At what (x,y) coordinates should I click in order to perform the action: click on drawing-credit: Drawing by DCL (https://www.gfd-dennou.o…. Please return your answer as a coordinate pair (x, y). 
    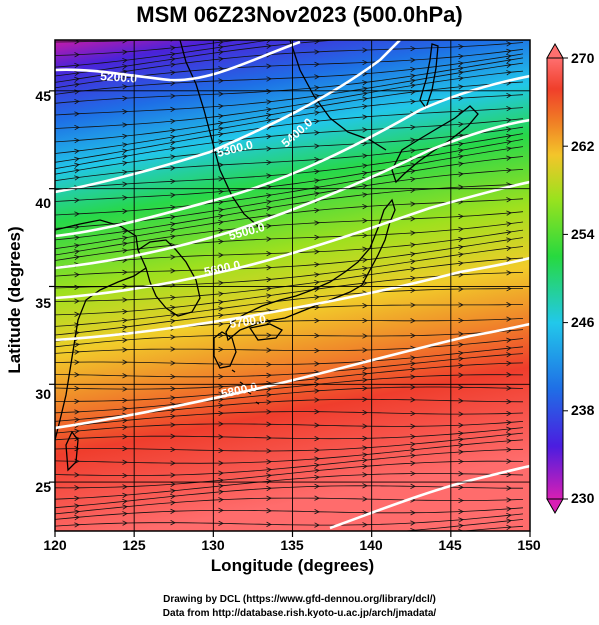
    Looking at the image, I should click on (299, 599).